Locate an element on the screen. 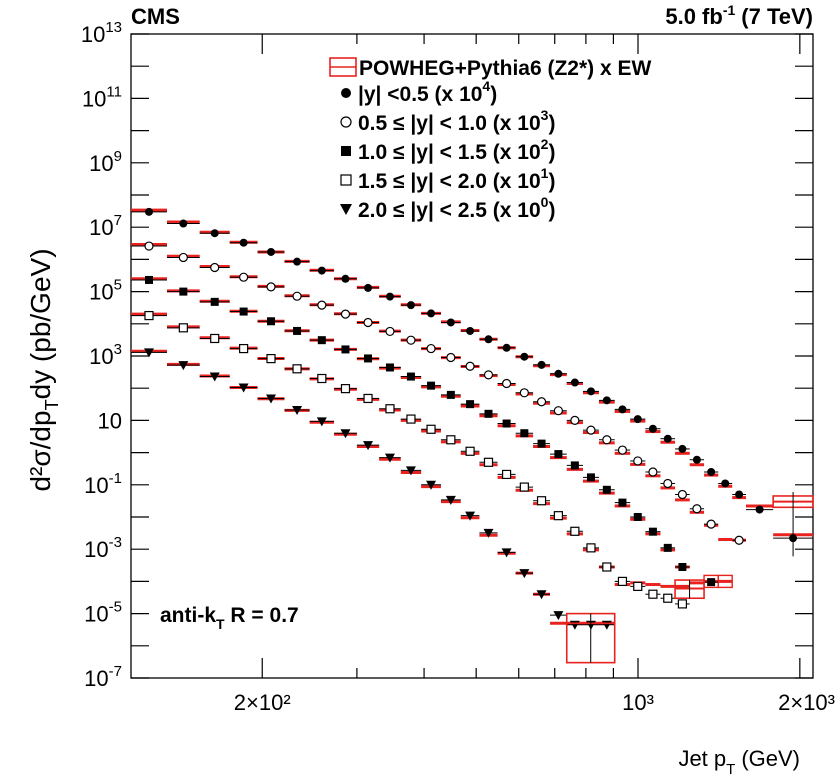  y-tick-label: 10³ is located at coordinates (105, 355).